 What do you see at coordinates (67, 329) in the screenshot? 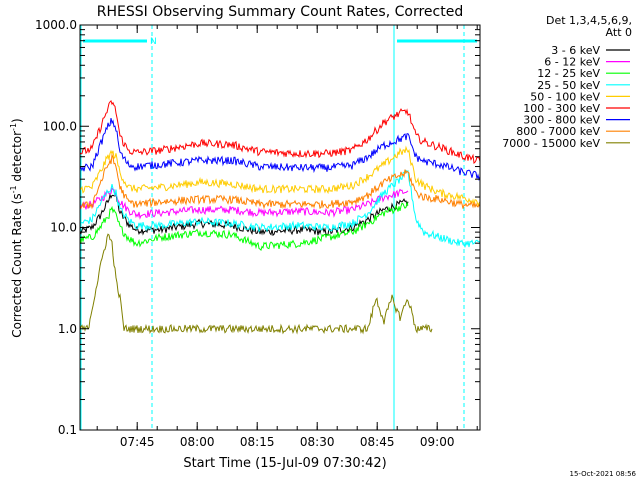
I see `y-tick-label: 1.0` at bounding box center [67, 329].